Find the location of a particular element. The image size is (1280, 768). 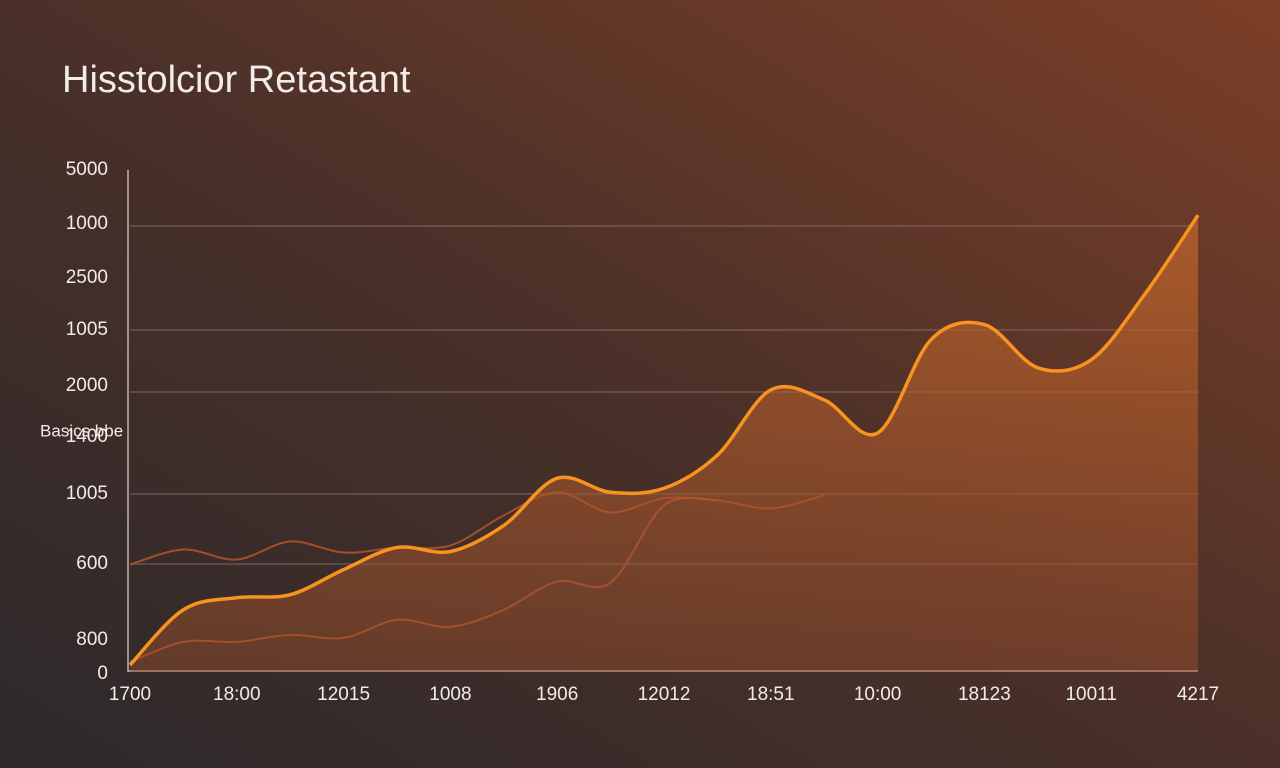

y-tick-label: 1400 is located at coordinates (87, 436).